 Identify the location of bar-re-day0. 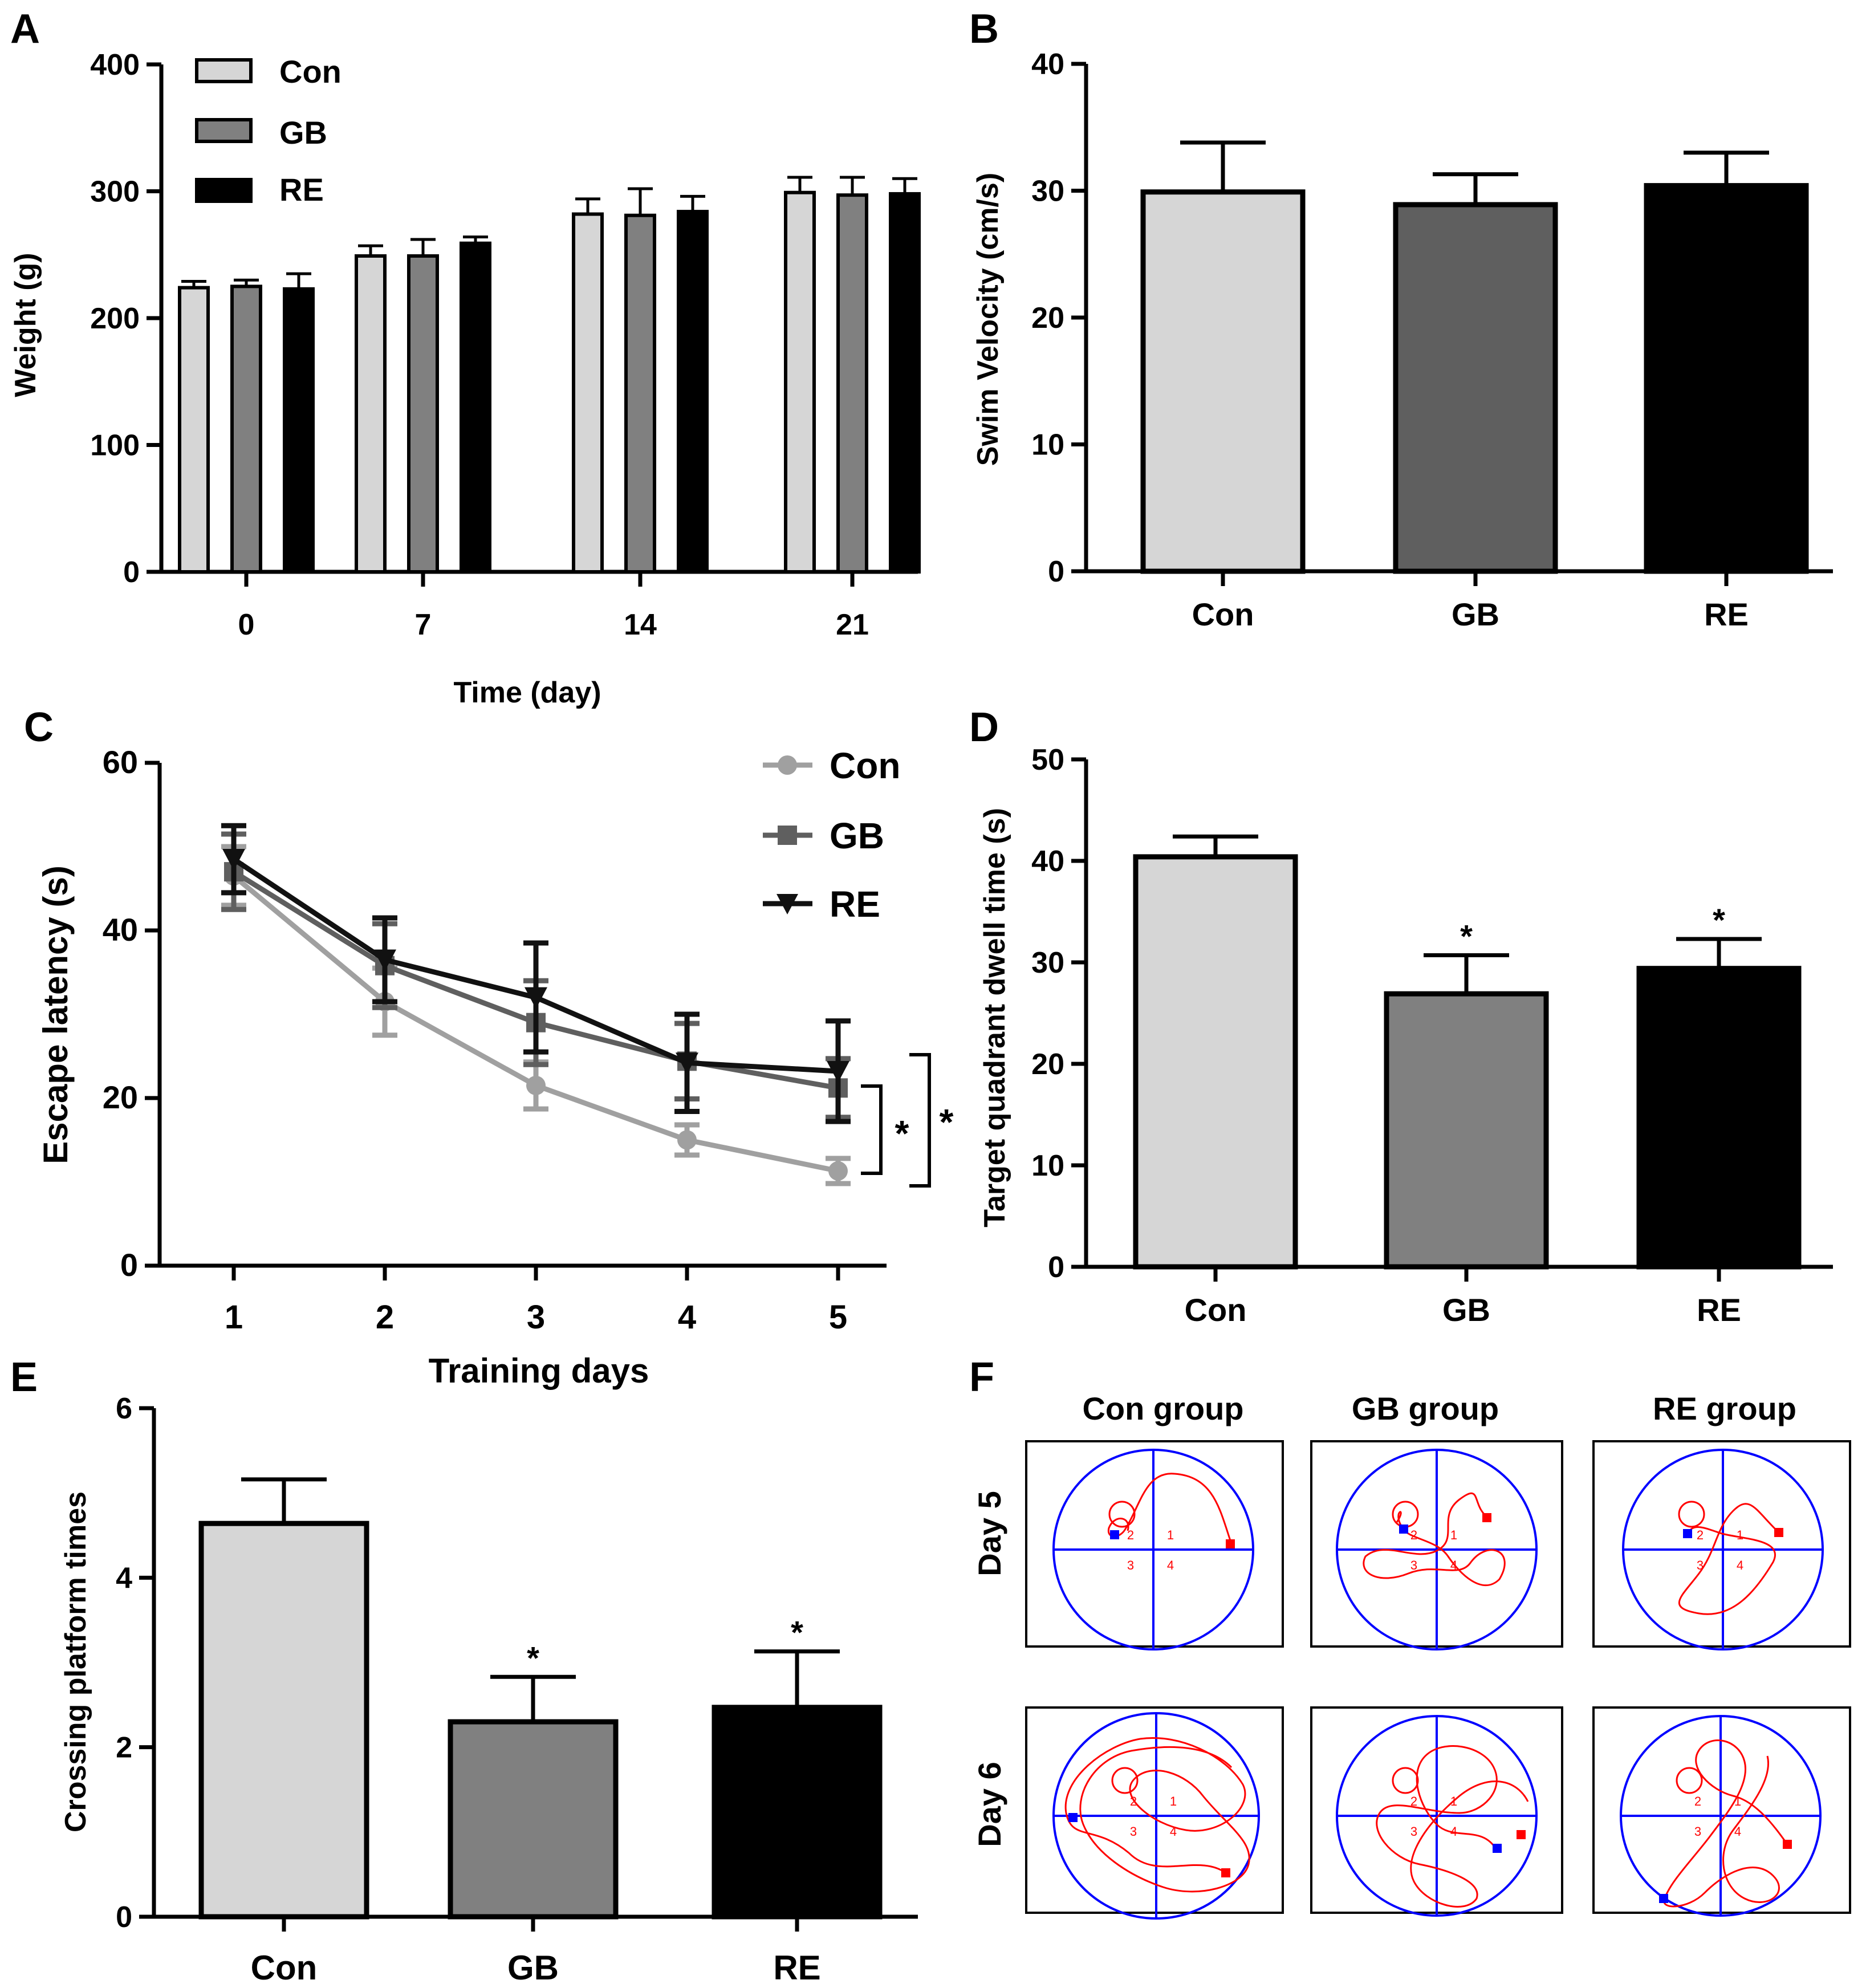
(299, 430).